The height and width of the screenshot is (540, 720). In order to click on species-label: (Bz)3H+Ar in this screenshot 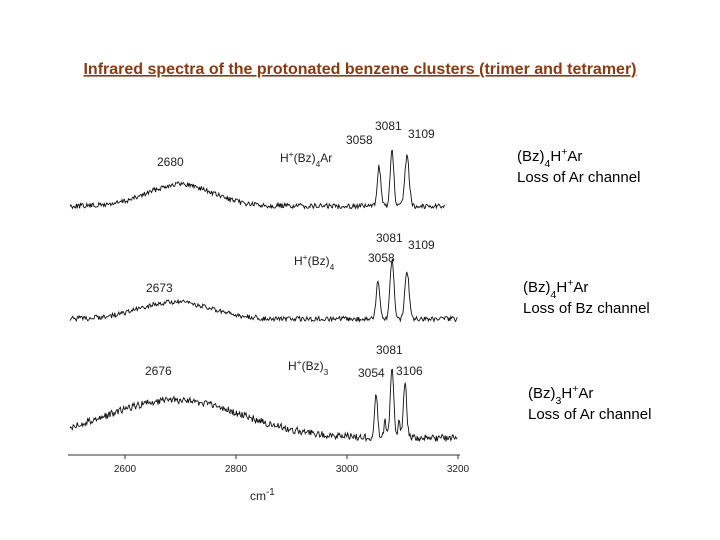, I will do `click(560, 395)`.